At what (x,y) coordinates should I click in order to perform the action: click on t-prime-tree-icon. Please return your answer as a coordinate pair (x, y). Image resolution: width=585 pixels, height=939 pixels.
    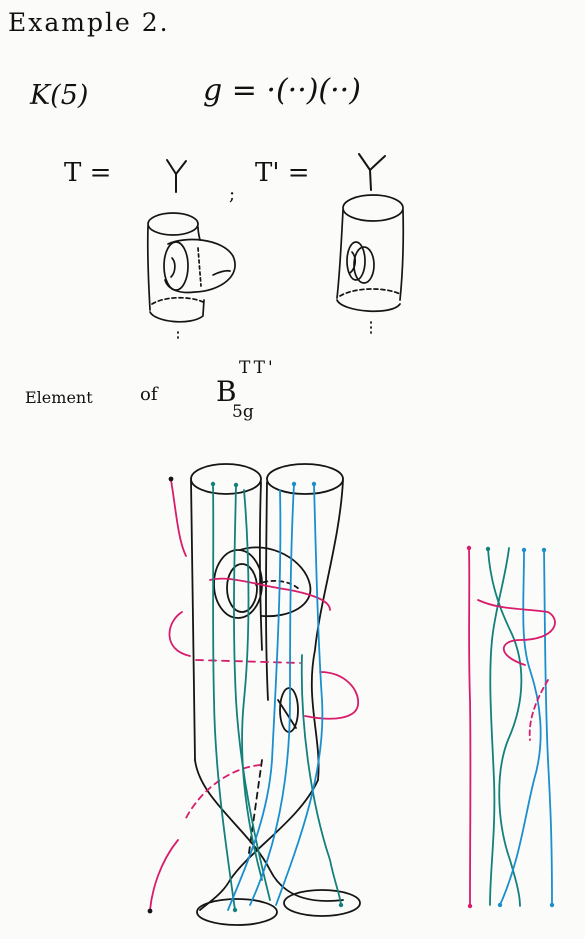
    Looking at the image, I should click on (372, 172).